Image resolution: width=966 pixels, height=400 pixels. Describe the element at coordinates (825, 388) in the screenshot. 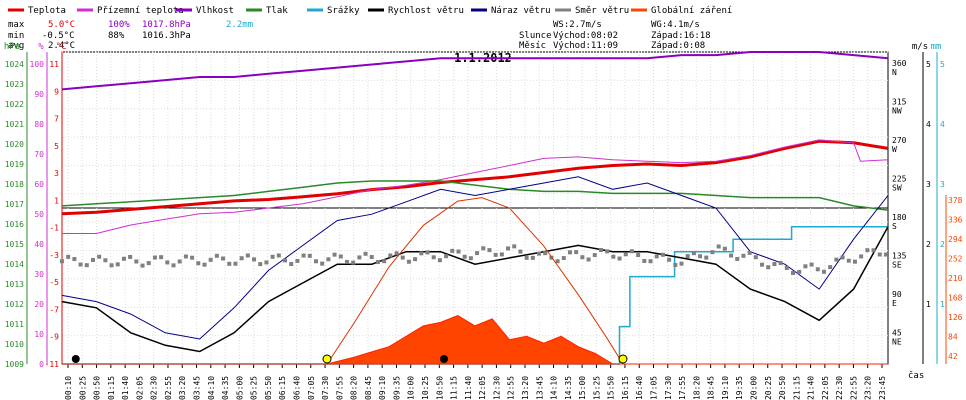

I see `x-tick-label-53: 22:05` at that location.